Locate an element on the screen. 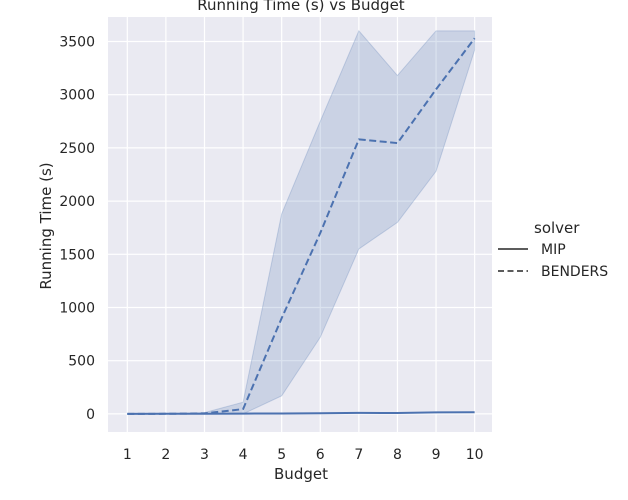 The height and width of the screenshot is (500, 628). y-tick-label: 500 is located at coordinates (81, 362).